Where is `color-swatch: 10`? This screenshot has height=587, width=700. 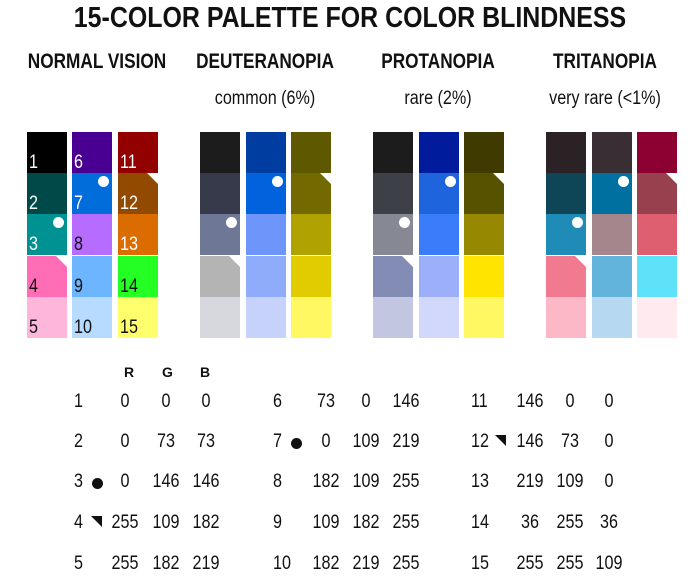
color-swatch: 10 is located at coordinates (92, 317).